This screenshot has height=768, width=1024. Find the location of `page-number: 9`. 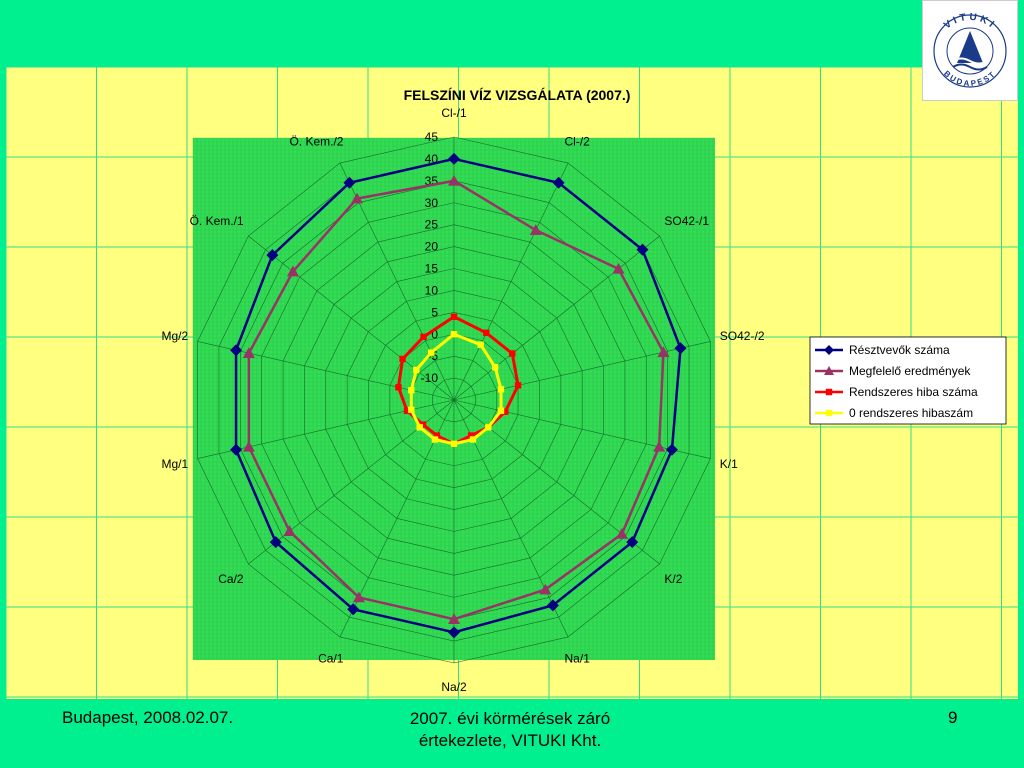

page-number: 9 is located at coordinates (953, 717).